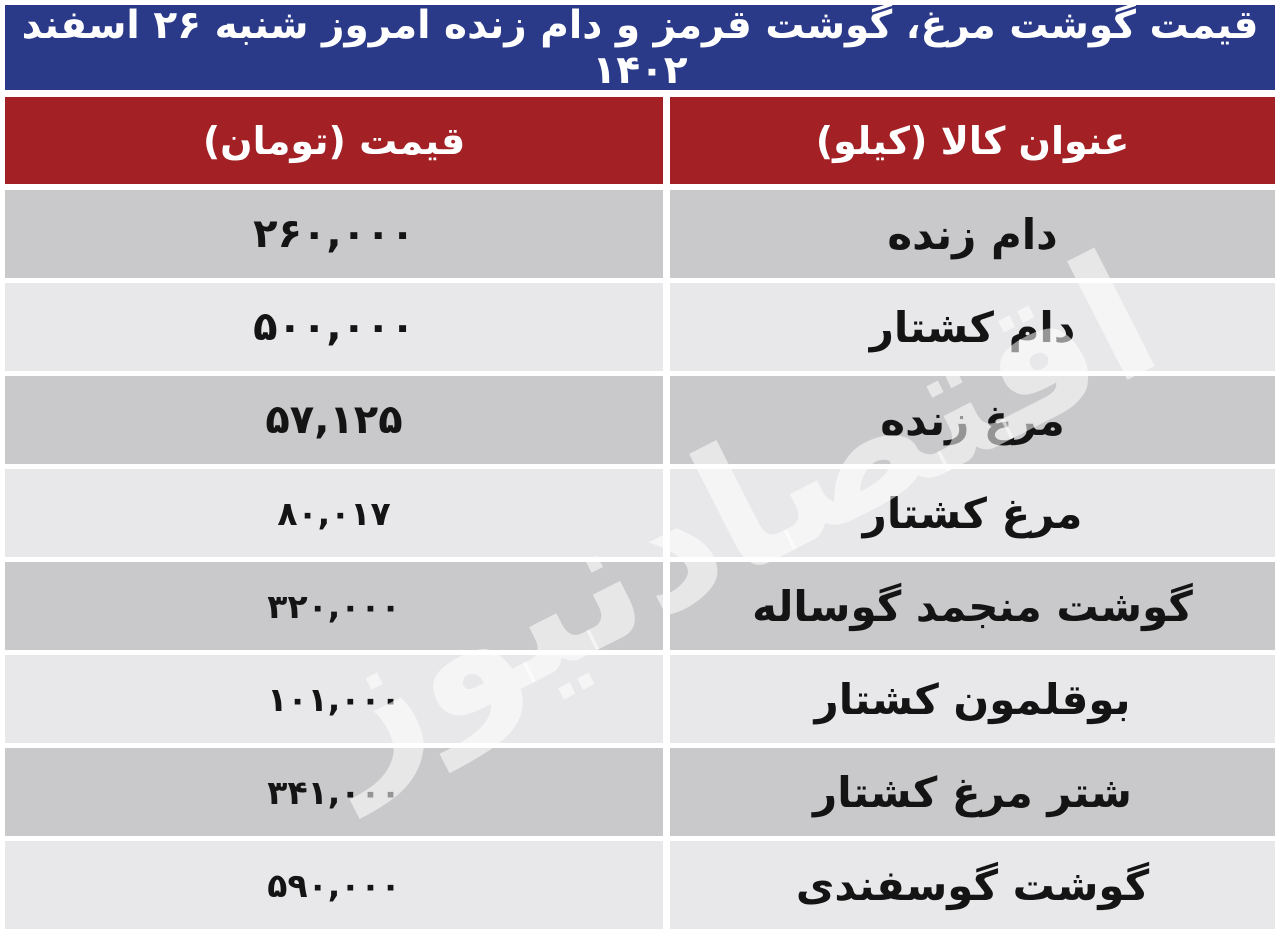  Describe the element at coordinates (334, 513) in the screenshot. I see `price-cell: ۸۰,۰۱۷` at that location.